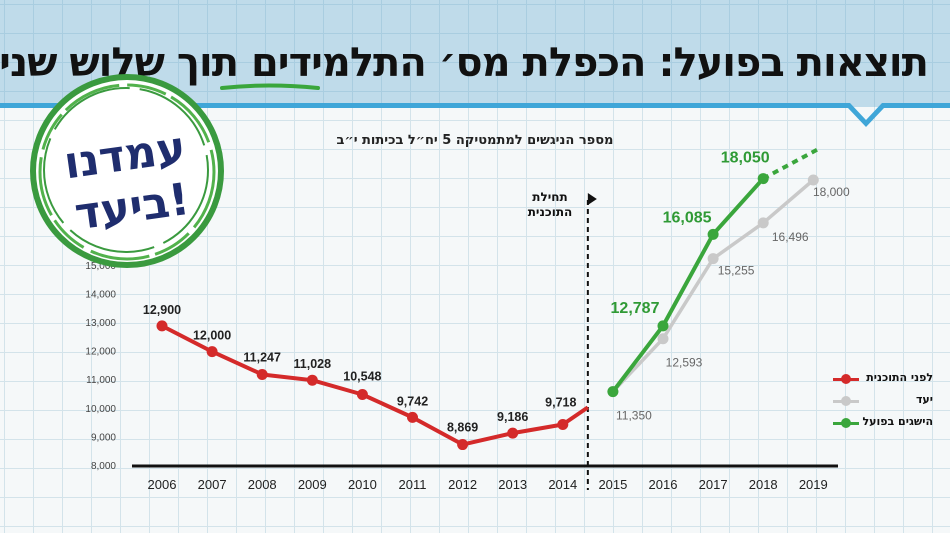  Describe the element at coordinates (634, 416) in the screenshot. I see `data-label: 11,350` at that location.